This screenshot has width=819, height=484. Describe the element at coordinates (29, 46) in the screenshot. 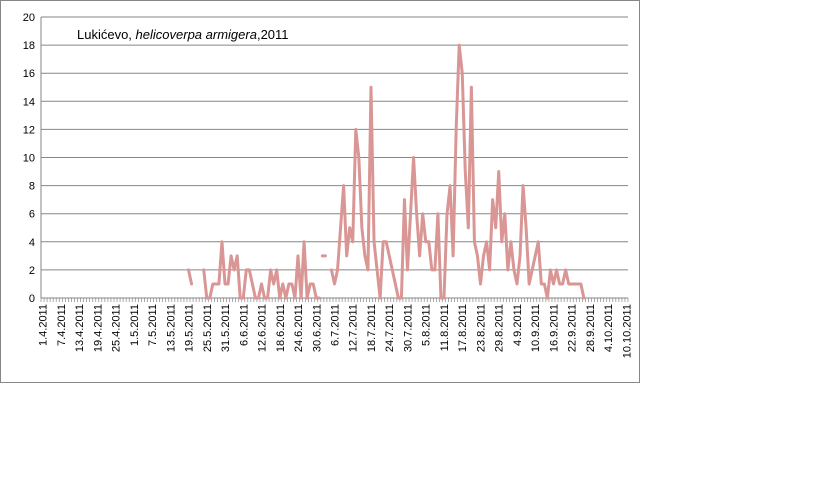

I see `y-tick-label: 18` at that location.